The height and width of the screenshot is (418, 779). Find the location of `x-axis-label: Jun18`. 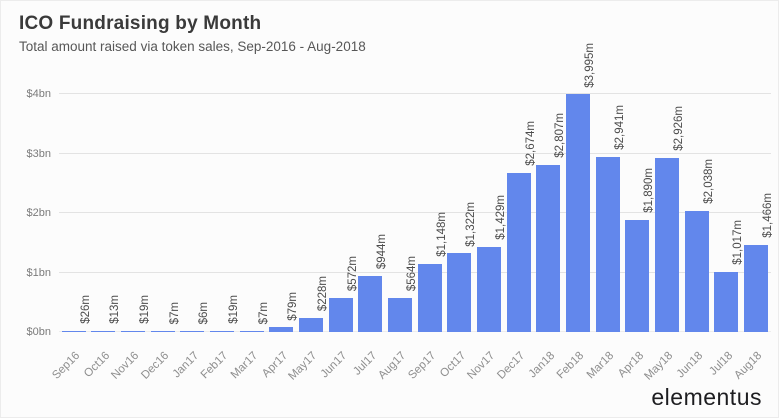

x-axis-label: Jun18 is located at coordinates (690, 365).